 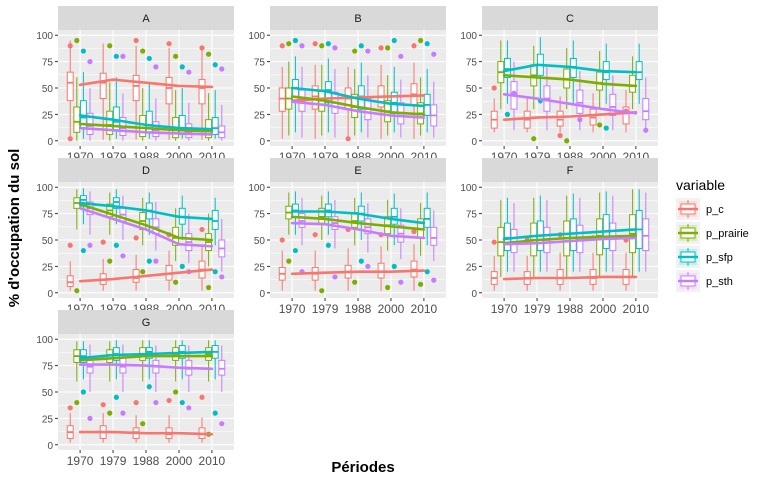 I want to click on box-p_sth-1988, so click(x=368, y=228).